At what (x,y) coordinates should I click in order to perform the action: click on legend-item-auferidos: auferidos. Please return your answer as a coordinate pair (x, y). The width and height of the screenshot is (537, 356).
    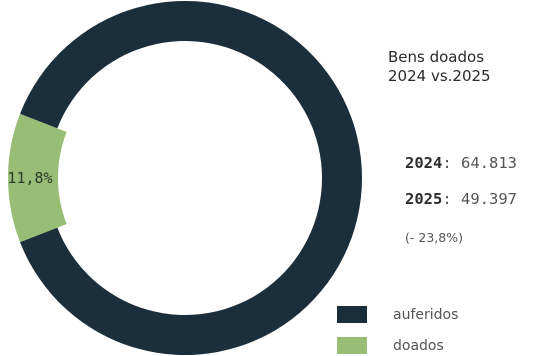
    Looking at the image, I should click on (397, 314).